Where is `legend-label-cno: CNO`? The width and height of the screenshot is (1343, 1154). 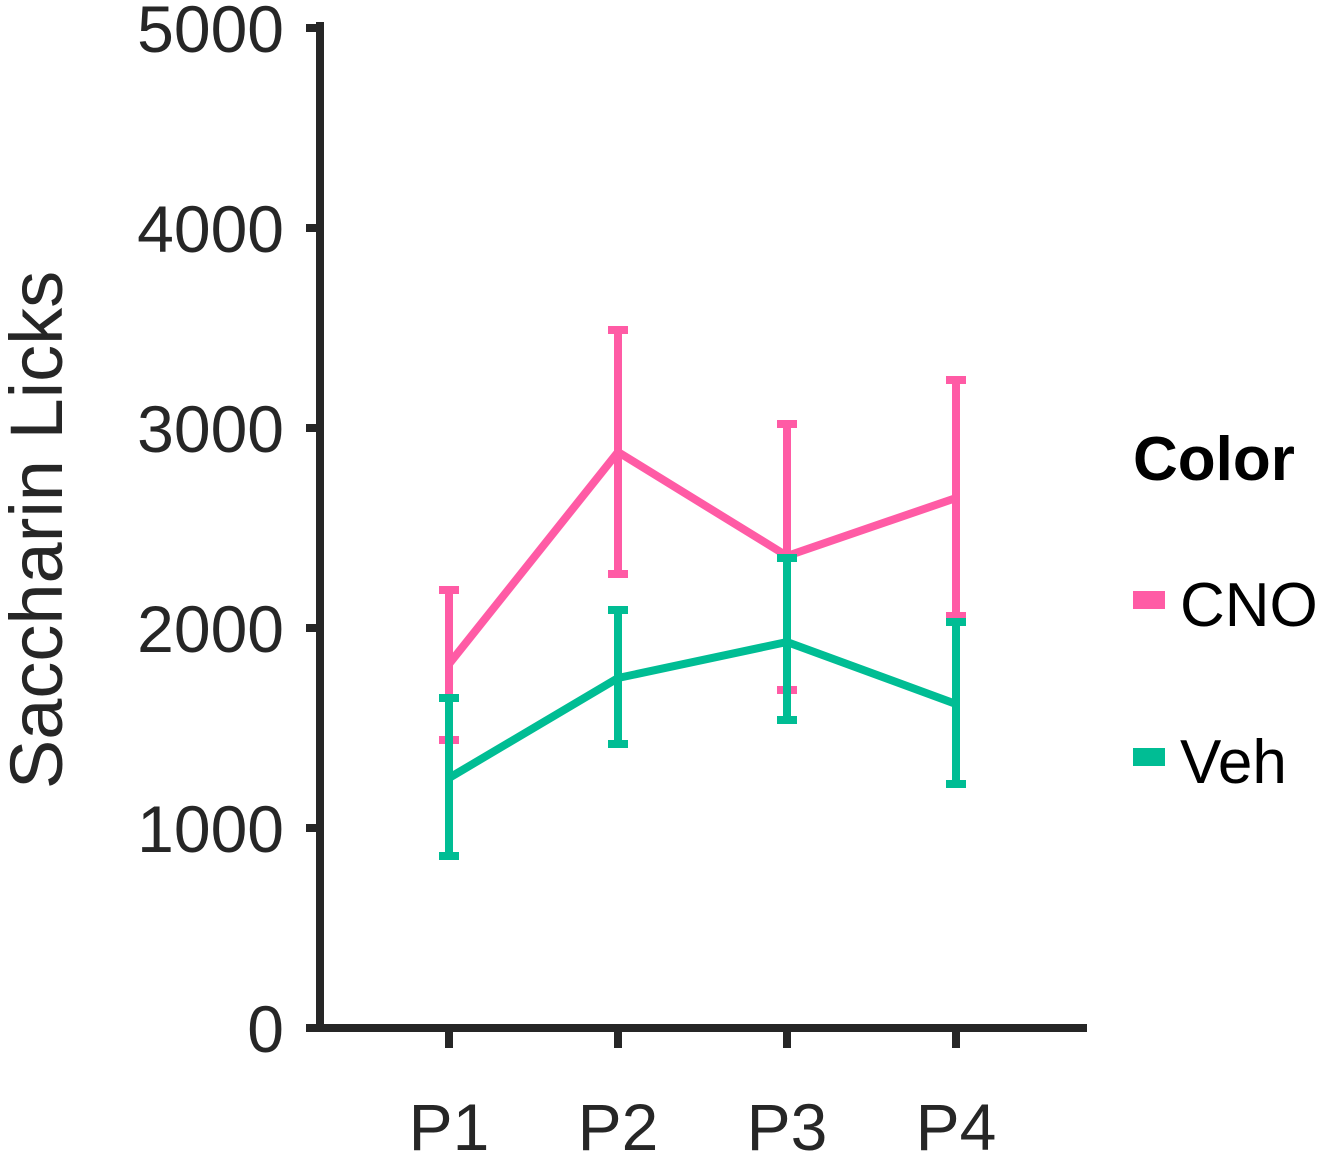 legend-label-cno: CNO is located at coordinates (1249, 605).